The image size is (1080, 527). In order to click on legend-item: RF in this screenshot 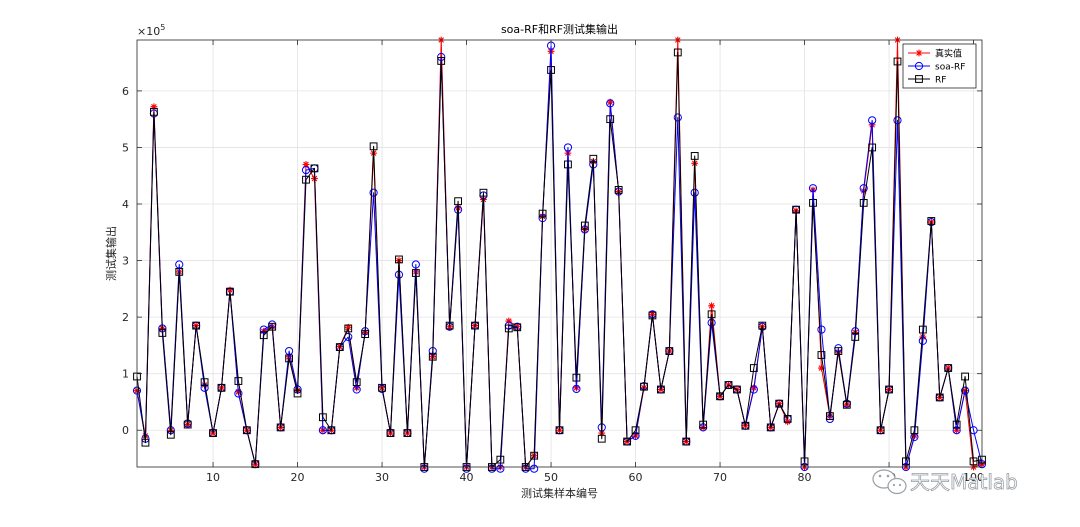, I will do `click(927, 80)`.